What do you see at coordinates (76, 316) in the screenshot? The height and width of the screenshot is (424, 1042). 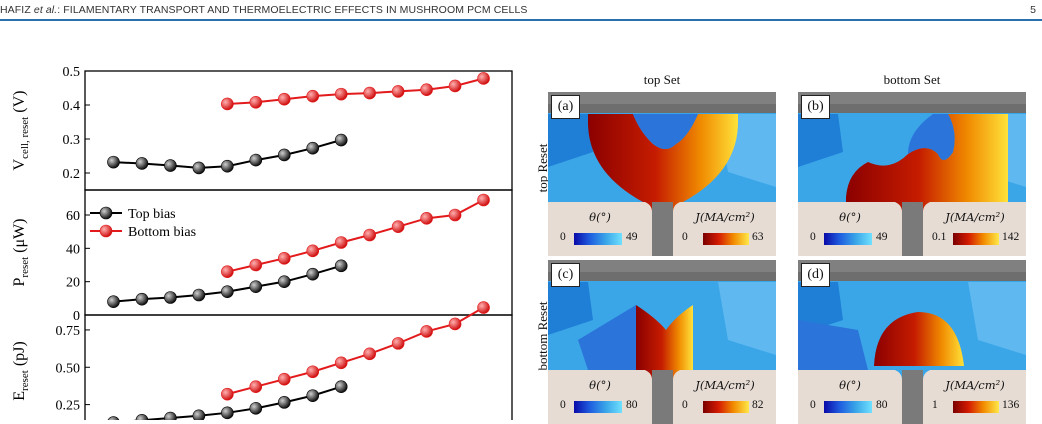 I see `y-tick-label: 0` at bounding box center [76, 316].